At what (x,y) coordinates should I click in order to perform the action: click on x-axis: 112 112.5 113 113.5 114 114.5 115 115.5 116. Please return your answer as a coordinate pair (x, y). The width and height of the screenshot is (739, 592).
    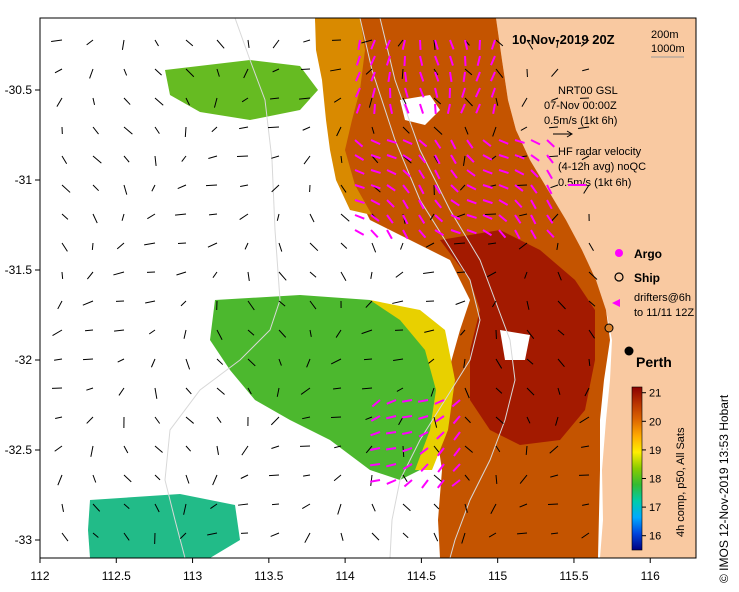
    Looking at the image, I should click on (345, 570).